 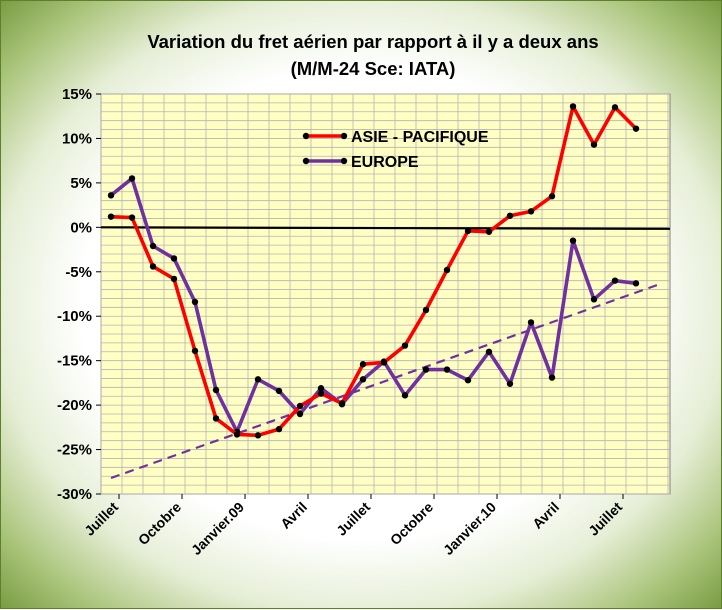 What do you see at coordinates (81, 227) in the screenshot?
I see `y-tick-label: 0%` at bounding box center [81, 227].